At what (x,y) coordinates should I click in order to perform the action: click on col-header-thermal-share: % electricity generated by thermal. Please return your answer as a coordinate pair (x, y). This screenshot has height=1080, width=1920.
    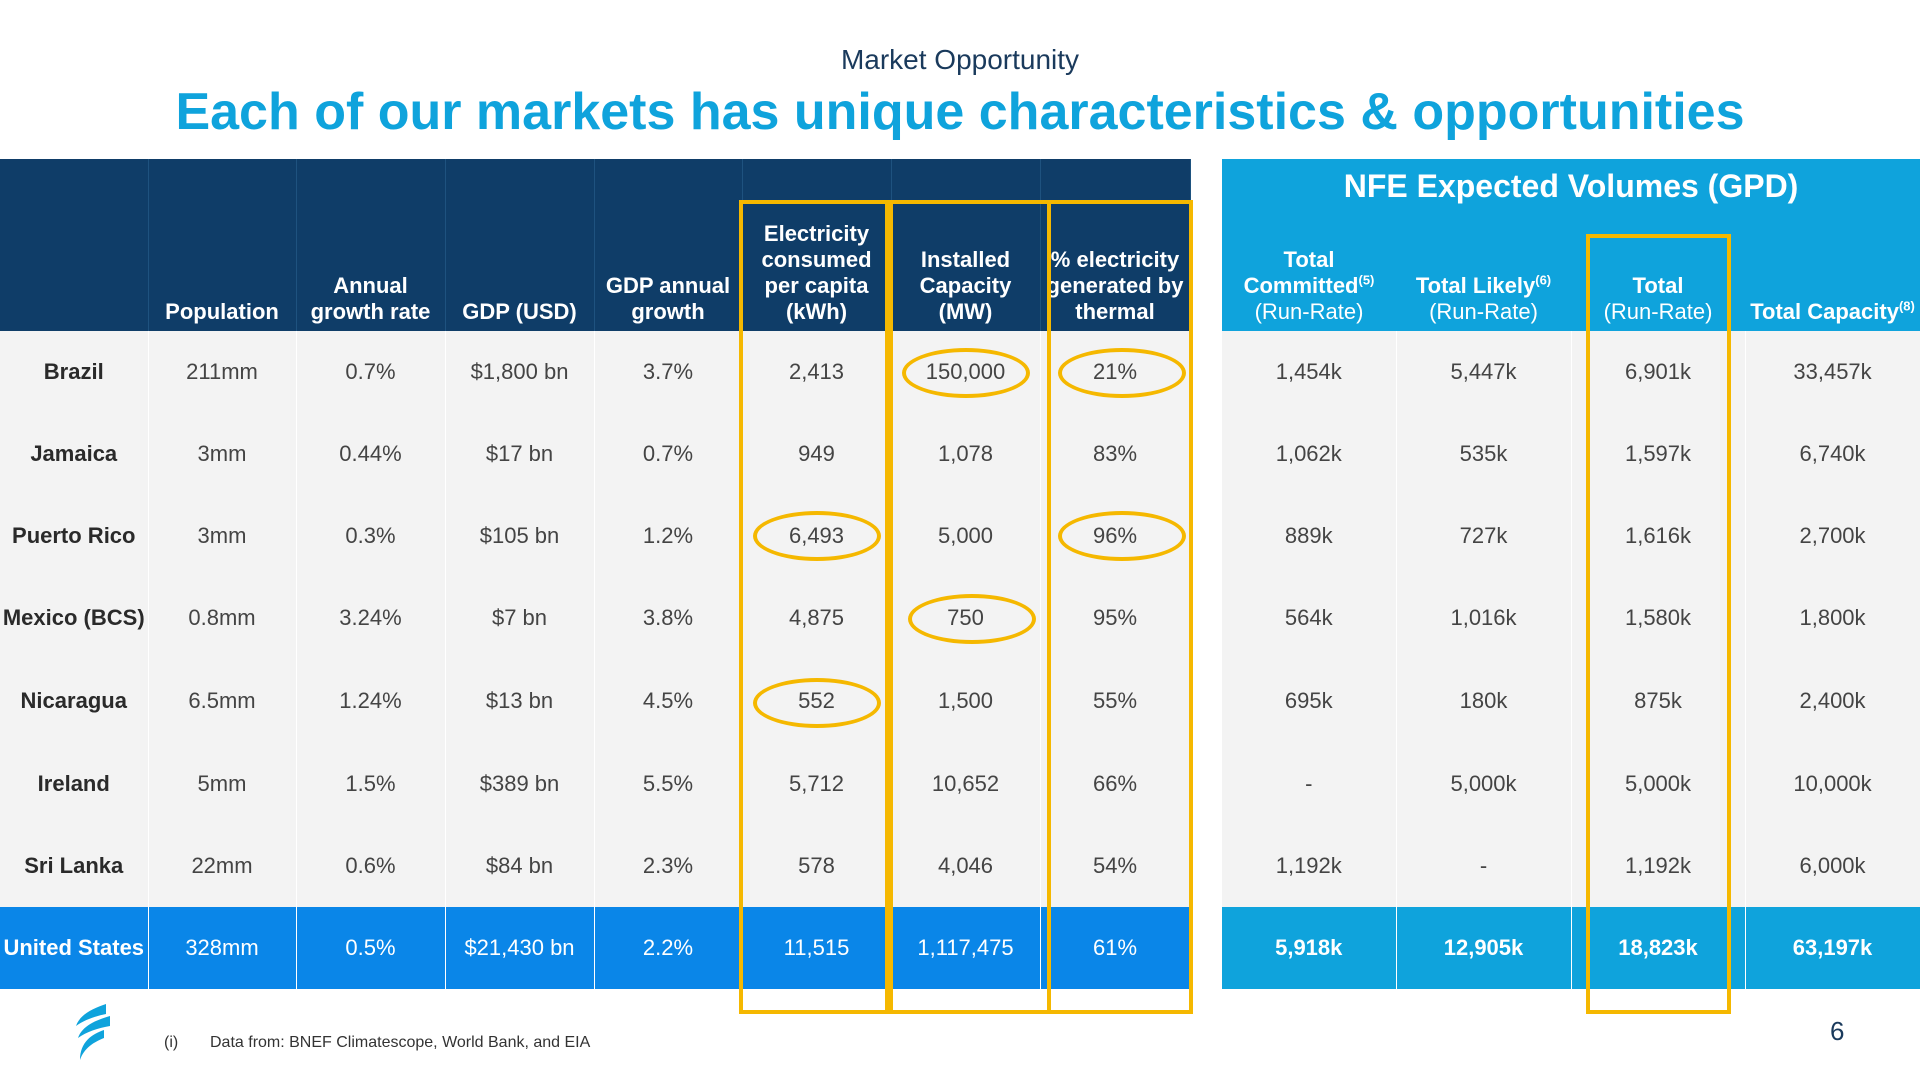
    Looking at the image, I should click on (1115, 245).